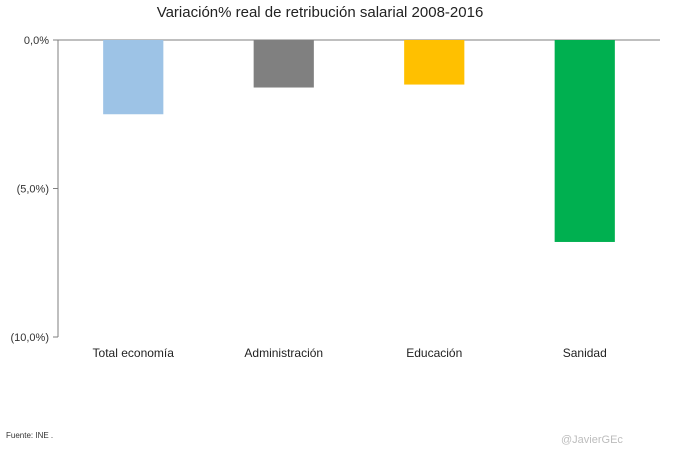 The height and width of the screenshot is (454, 680). What do you see at coordinates (585, 353) in the screenshot?
I see `x-tick-label: Sanidad` at bounding box center [585, 353].